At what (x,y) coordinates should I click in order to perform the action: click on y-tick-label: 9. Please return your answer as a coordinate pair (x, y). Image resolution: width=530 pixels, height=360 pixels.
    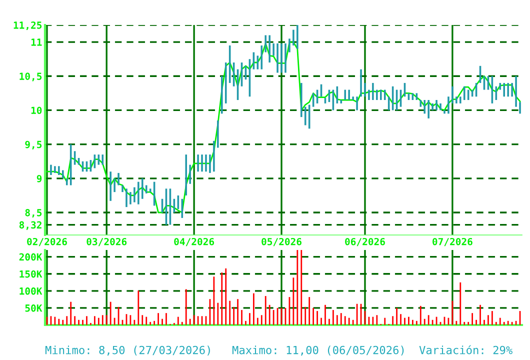
    Looking at the image, I should click on (39, 178).